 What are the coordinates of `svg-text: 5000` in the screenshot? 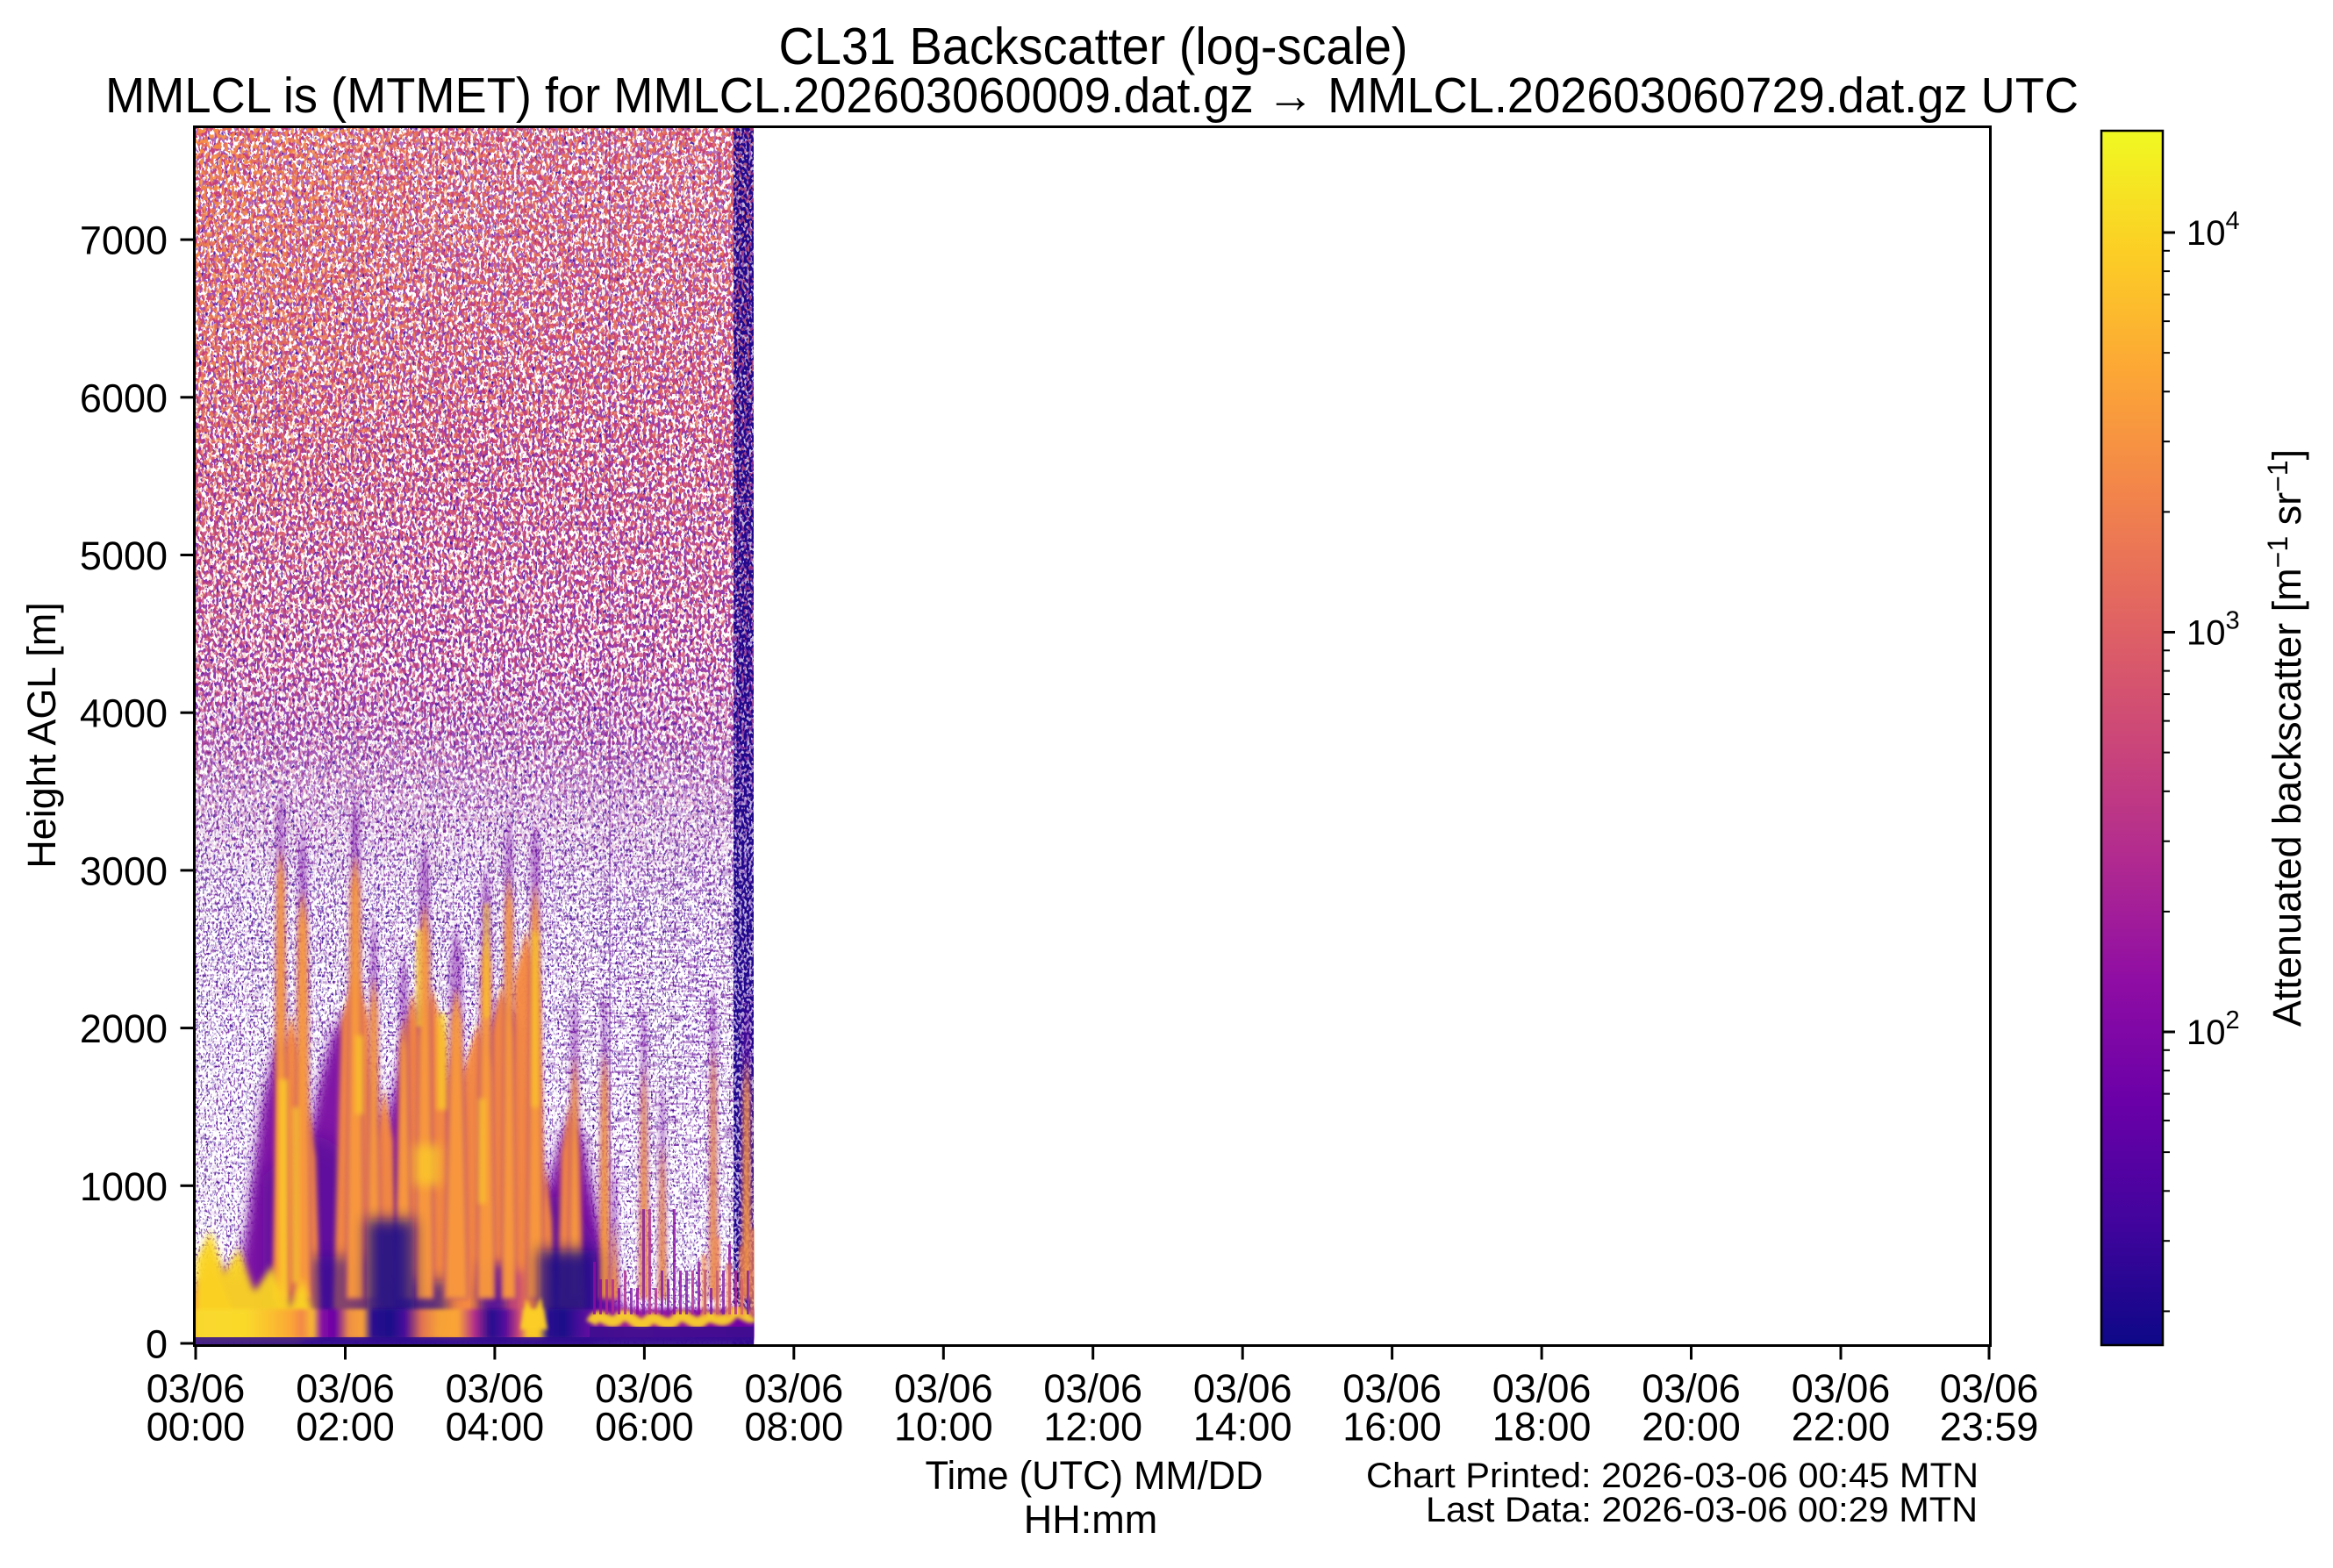 It's located at (124, 555).